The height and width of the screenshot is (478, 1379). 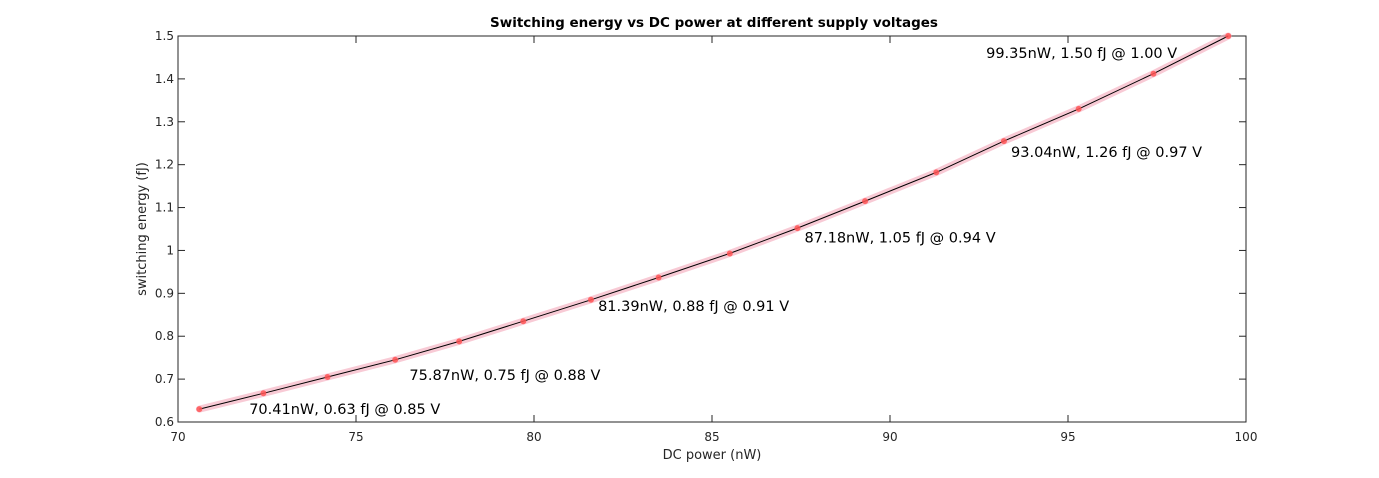 What do you see at coordinates (504, 376) in the screenshot?
I see `point-annotation: 75.87nW, 0.75 fJ @ 0.88 V` at bounding box center [504, 376].